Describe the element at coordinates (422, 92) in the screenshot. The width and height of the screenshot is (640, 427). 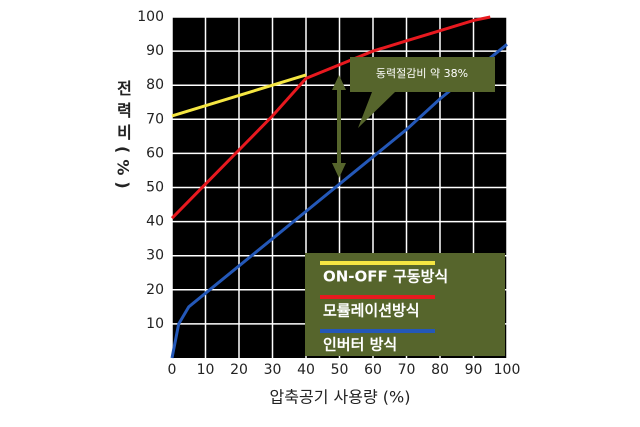
I see `annotation-box` at that location.